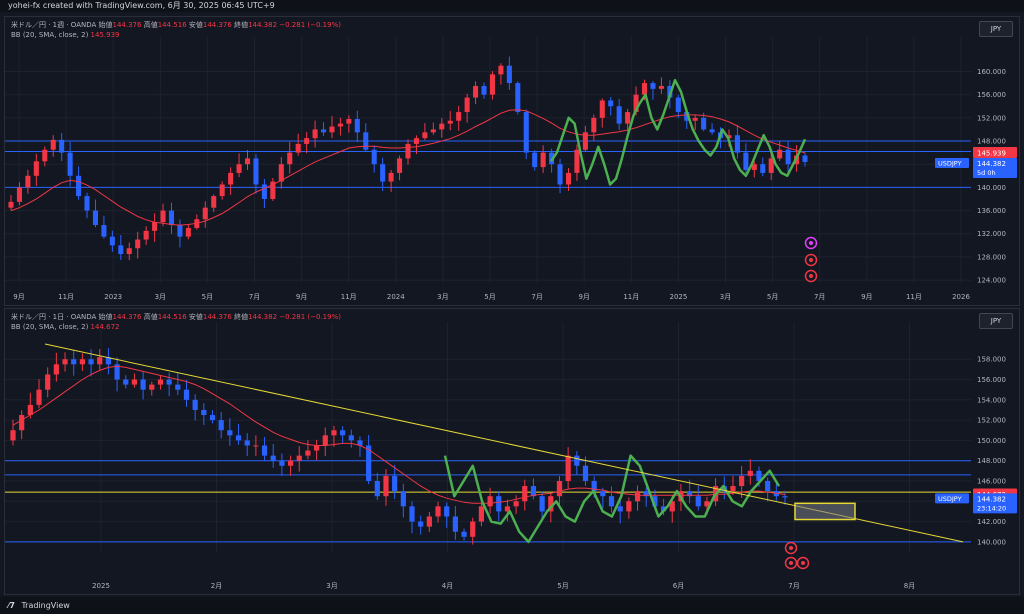  Describe the element at coordinates (105, 25) in the screenshot. I see `weekly-open-label: 始値` at that location.